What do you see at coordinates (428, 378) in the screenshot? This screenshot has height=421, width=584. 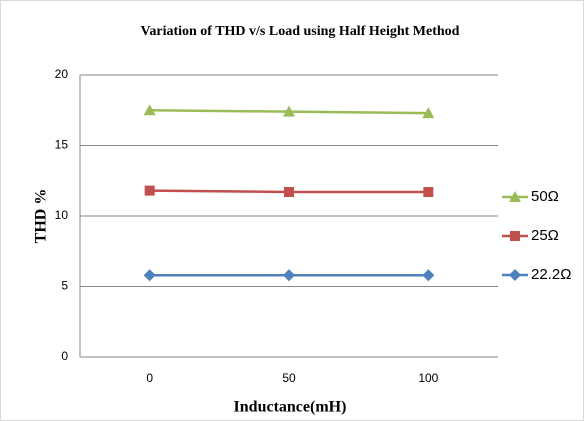 I see `x-tick-label: 100` at bounding box center [428, 378].